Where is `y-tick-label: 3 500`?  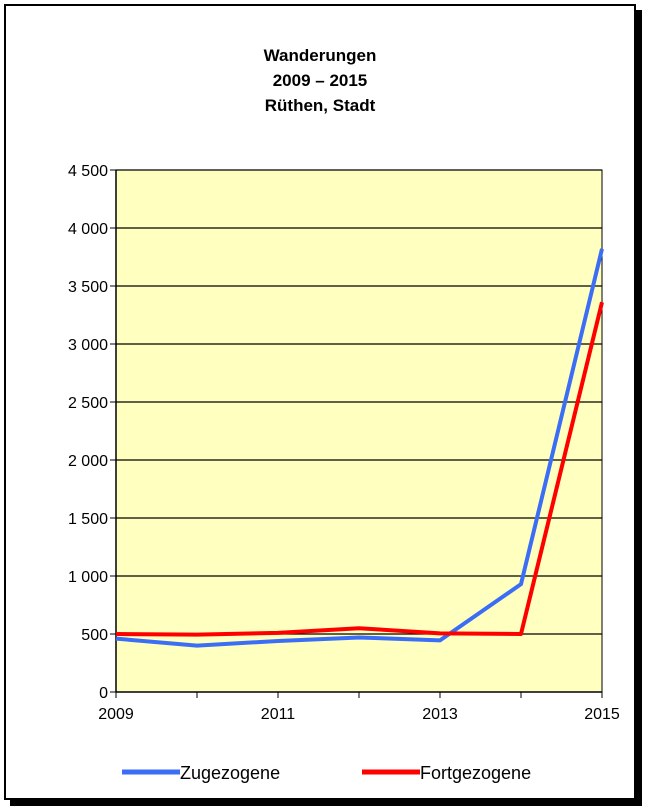 y-tick-label: 3 500 is located at coordinates (88, 287).